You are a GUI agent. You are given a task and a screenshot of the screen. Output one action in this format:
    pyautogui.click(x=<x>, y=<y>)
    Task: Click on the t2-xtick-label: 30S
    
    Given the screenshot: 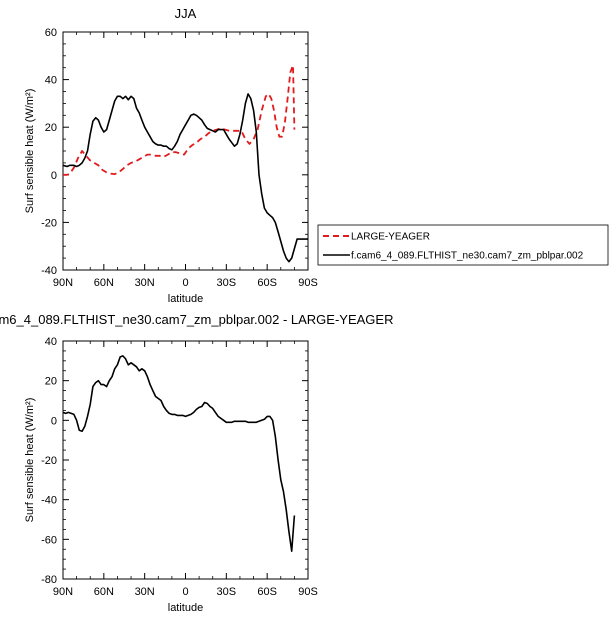 What is the action you would take?
    pyautogui.click(x=227, y=592)
    